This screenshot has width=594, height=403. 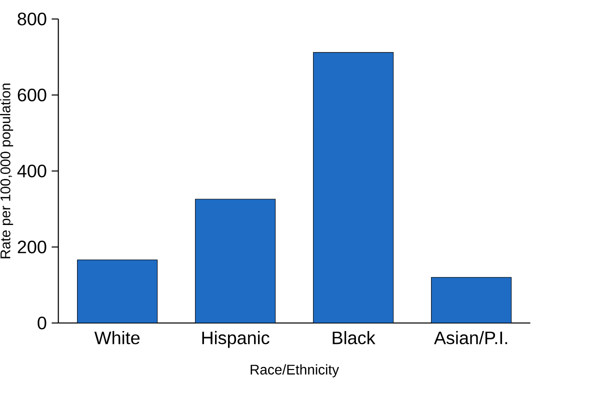 What do you see at coordinates (7, 171) in the screenshot?
I see `y-axis-title: Rate per 100,000 population` at bounding box center [7, 171].